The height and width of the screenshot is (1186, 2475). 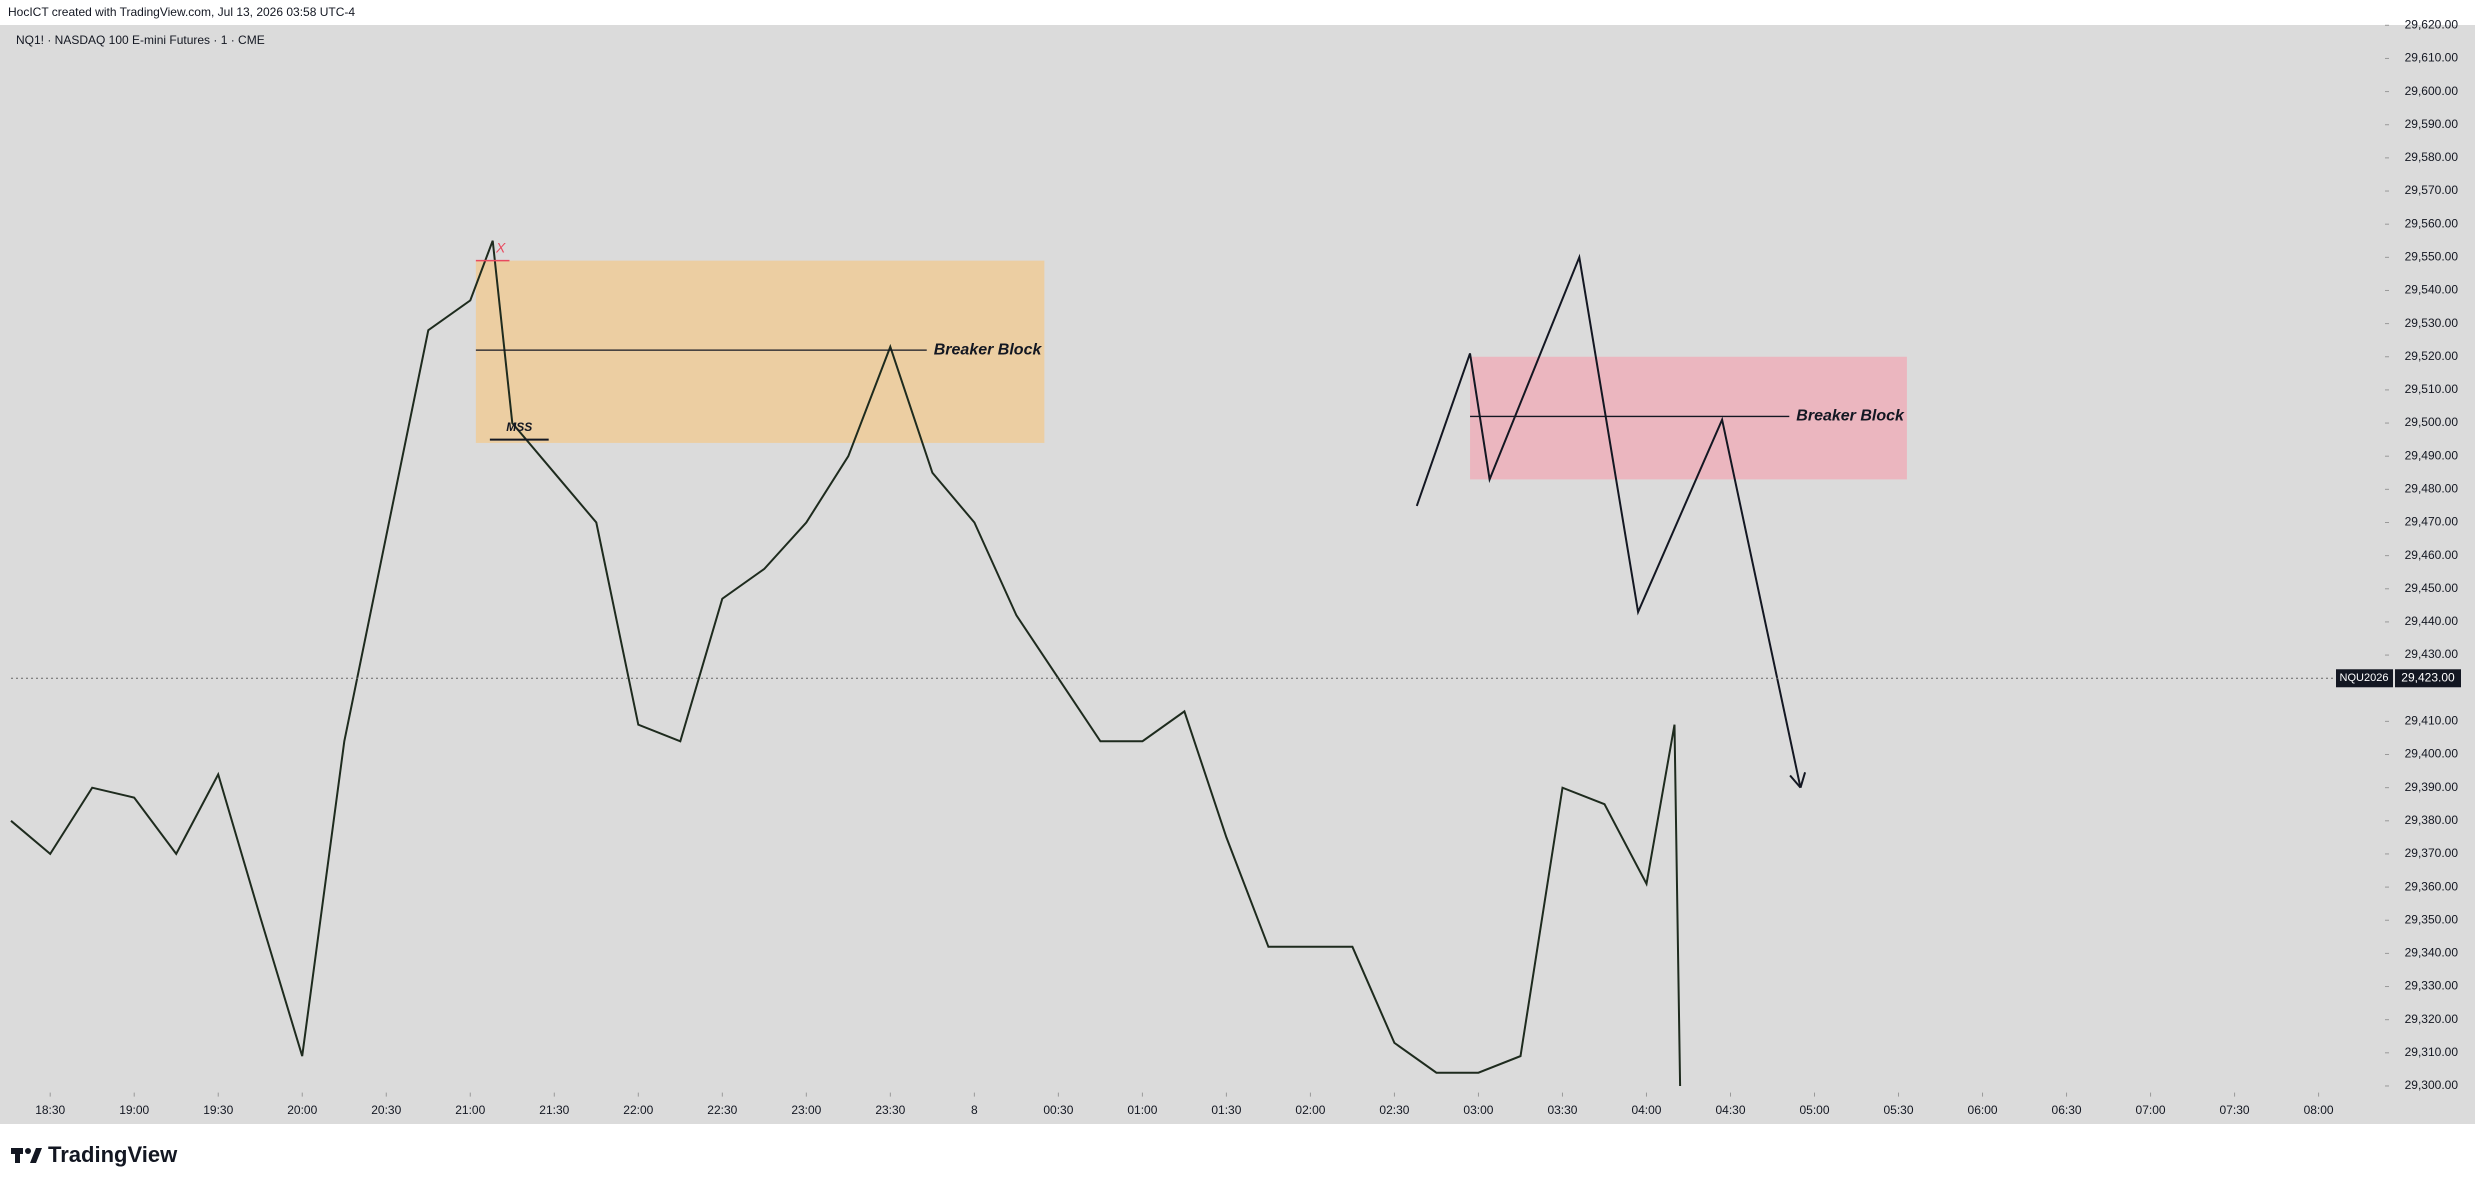 What do you see at coordinates (2432, 555) in the screenshot?
I see `y-tick-label: 29,460.00` at bounding box center [2432, 555].